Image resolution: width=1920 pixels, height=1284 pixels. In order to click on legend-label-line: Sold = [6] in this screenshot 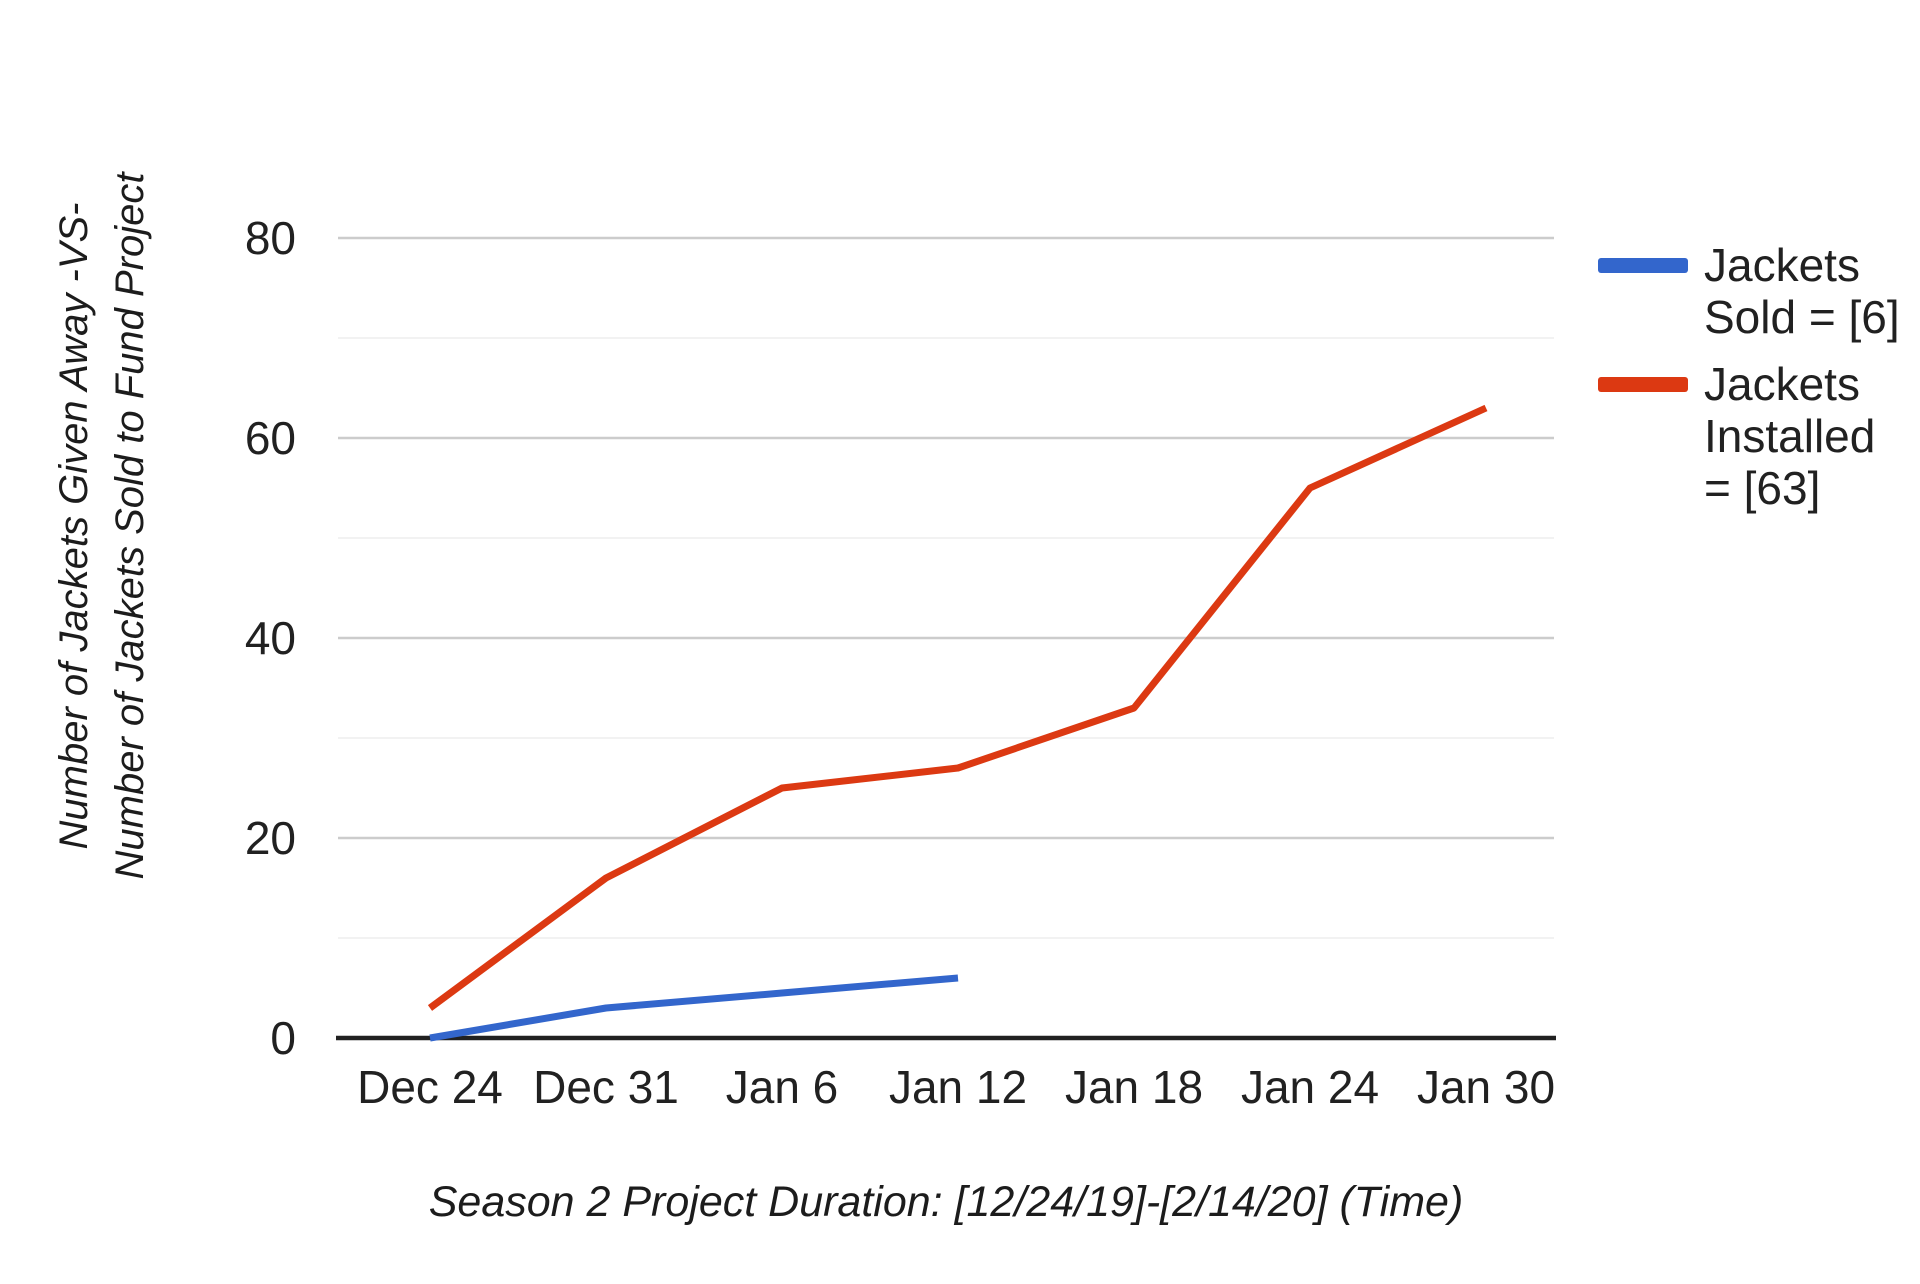, I will do `click(1802, 317)`.